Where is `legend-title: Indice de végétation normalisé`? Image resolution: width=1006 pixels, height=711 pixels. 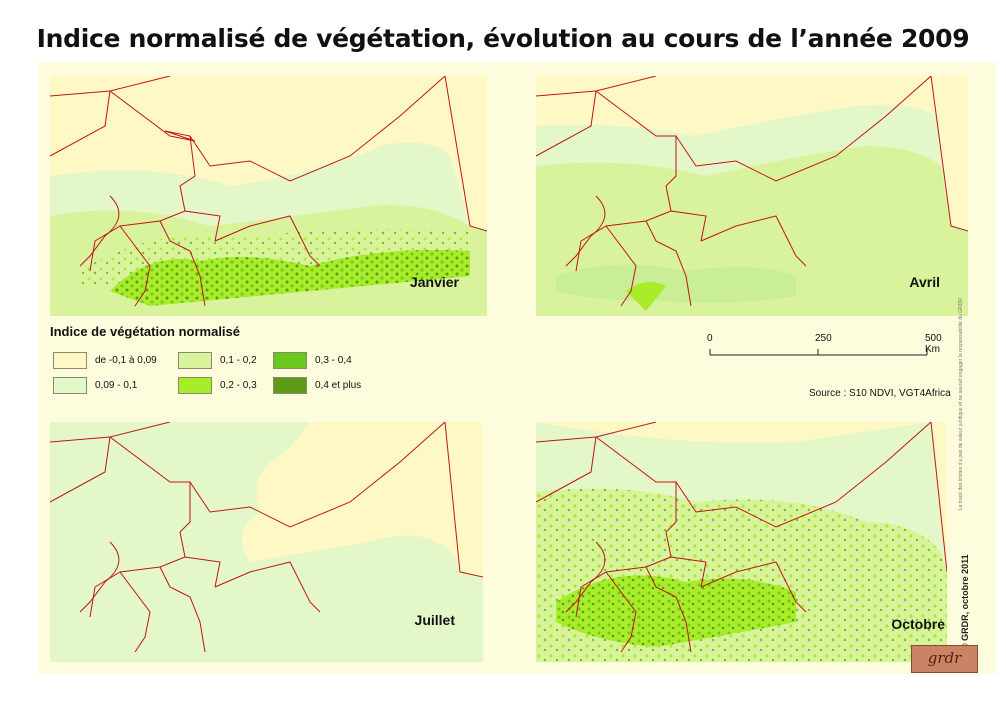
legend-title: Indice de végétation normalisé is located at coordinates (145, 331).